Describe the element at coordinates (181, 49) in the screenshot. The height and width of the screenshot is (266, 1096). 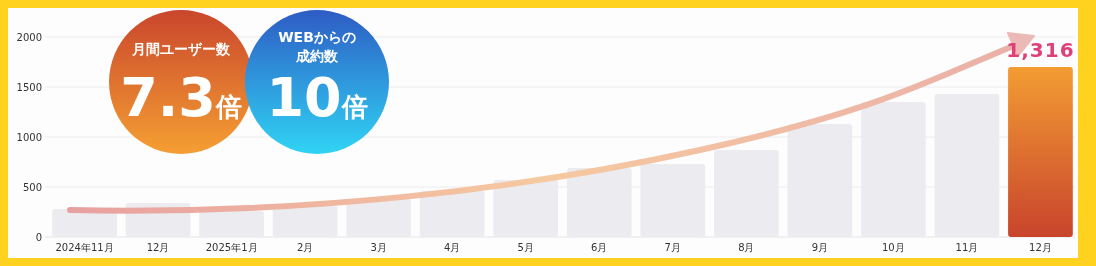
I see `annotation: 月間ユーザー数` at that location.